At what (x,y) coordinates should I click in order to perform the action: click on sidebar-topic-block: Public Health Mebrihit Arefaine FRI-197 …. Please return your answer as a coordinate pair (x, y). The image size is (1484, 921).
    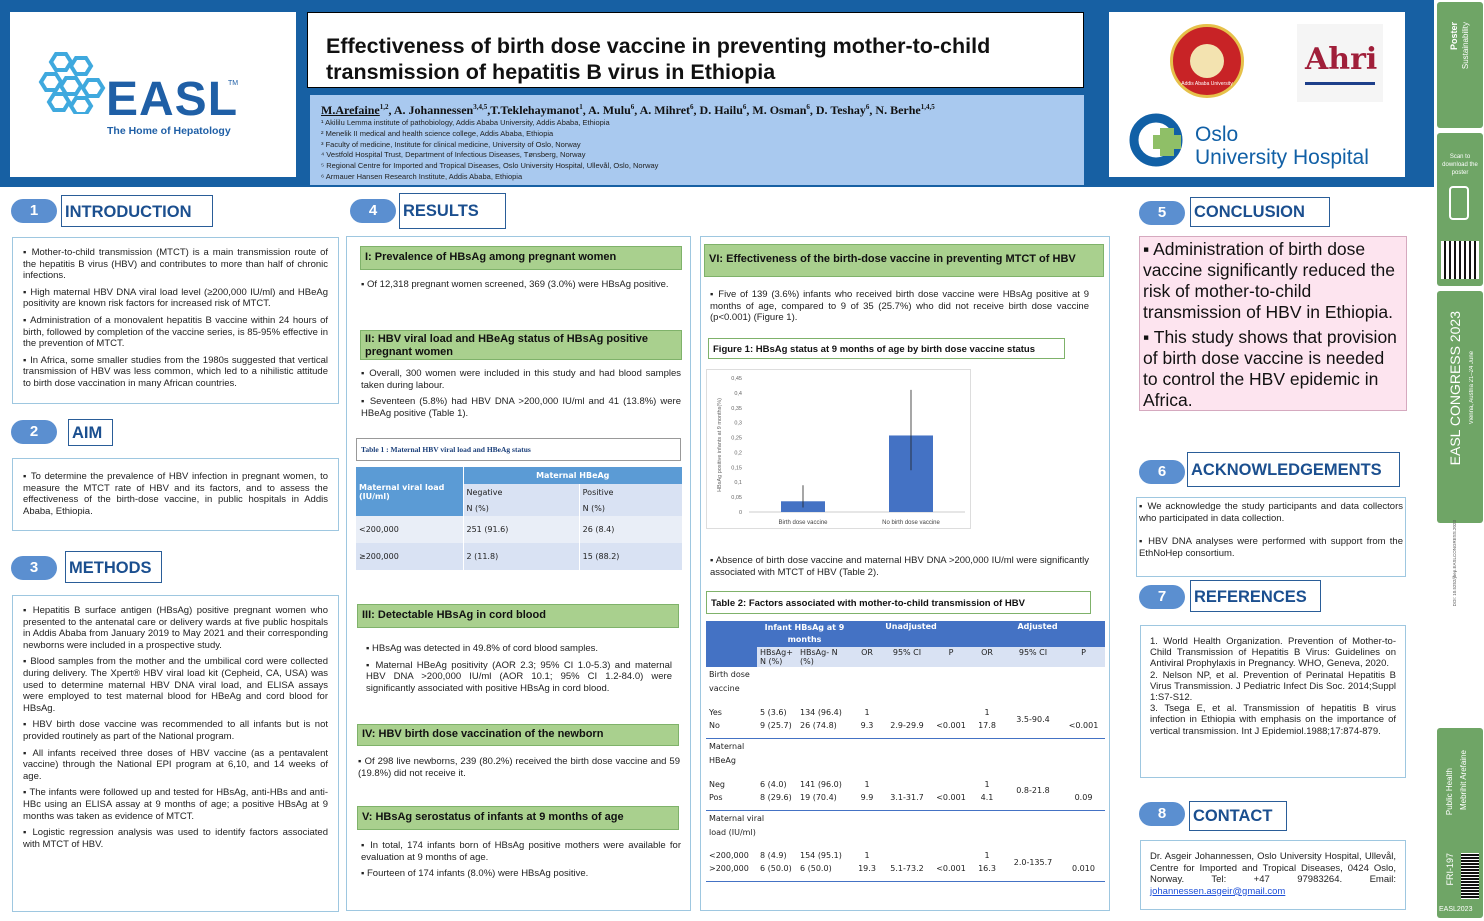
    Looking at the image, I should click on (1460, 823).